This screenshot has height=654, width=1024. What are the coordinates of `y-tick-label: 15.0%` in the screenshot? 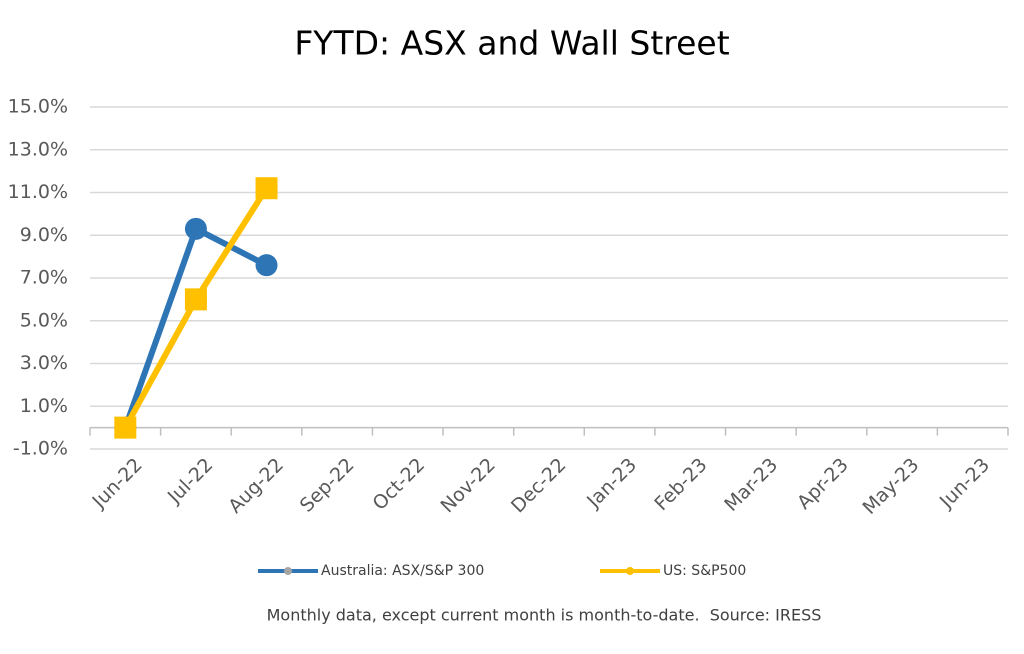 It's located at (38, 107).